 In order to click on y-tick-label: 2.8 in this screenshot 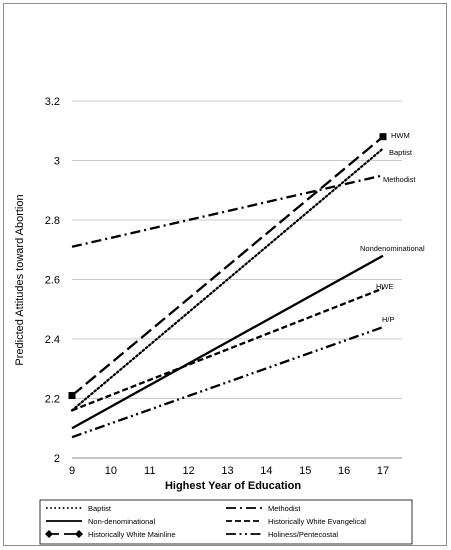, I will do `click(52, 221)`.